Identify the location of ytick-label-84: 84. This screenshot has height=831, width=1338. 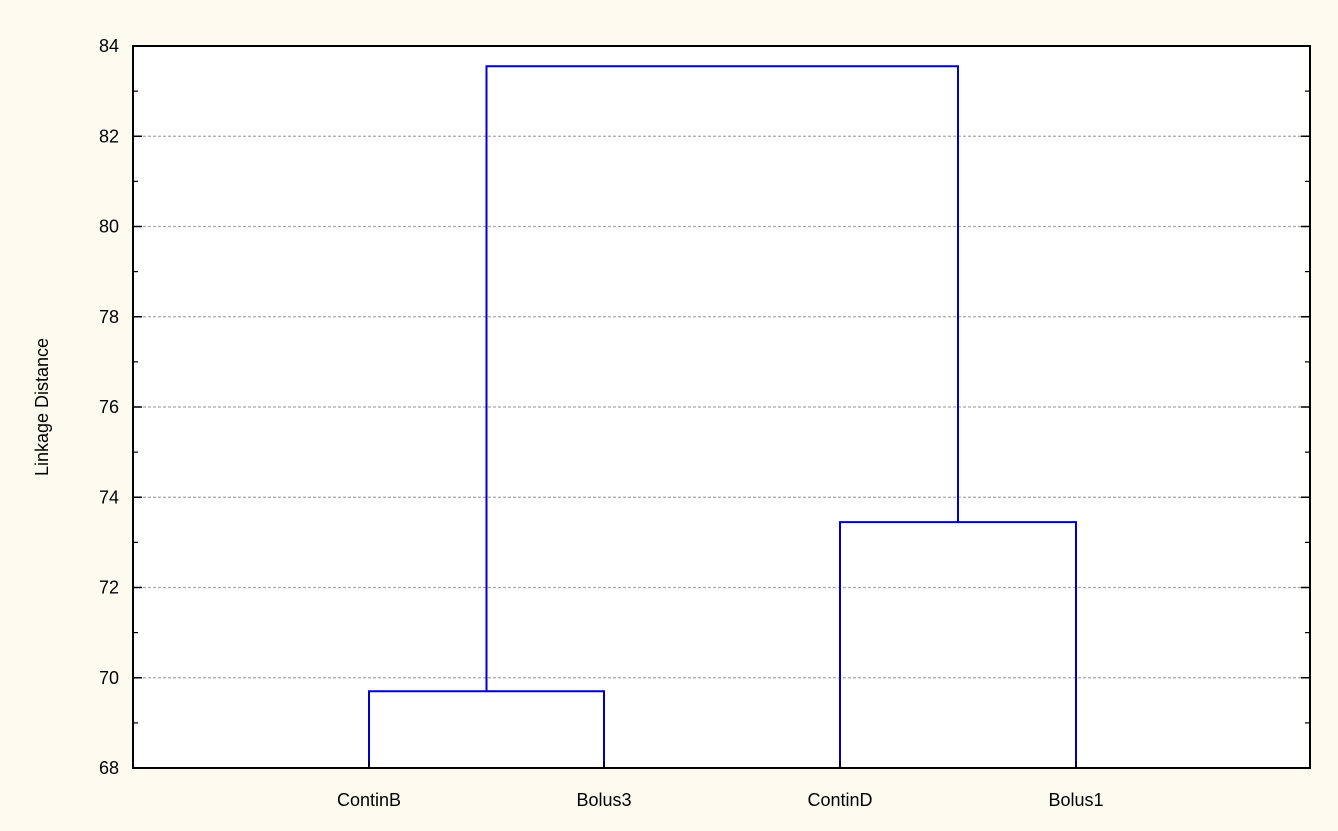
(109, 46).